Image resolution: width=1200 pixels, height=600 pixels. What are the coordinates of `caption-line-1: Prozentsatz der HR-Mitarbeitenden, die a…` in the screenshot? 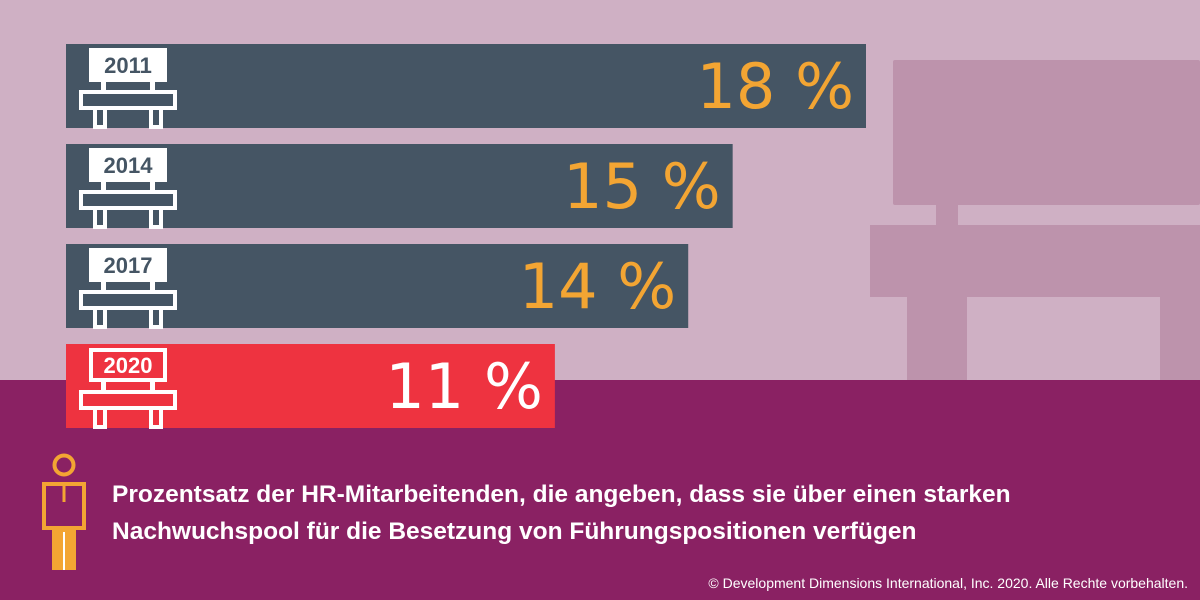 It's located at (561, 494).